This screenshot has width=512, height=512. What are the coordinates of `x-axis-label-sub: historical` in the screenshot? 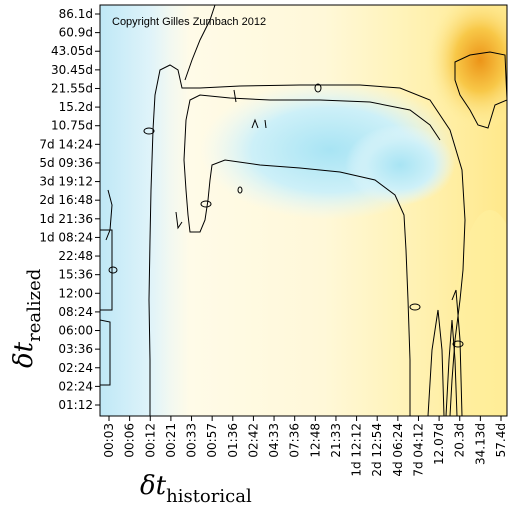 It's located at (209, 496).